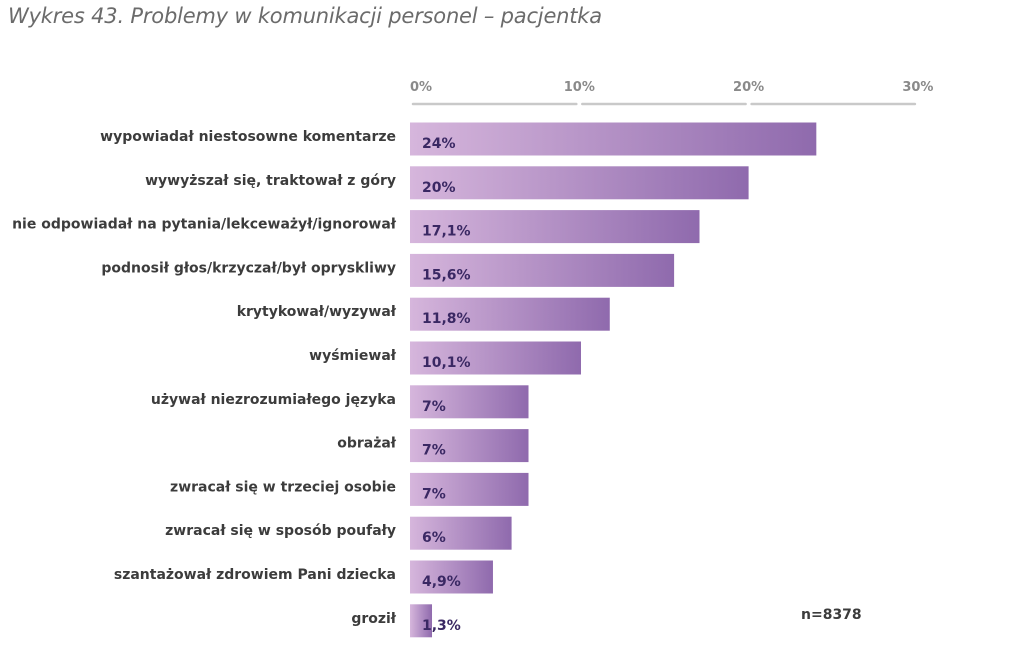  What do you see at coordinates (748, 87) in the screenshot?
I see `x-tick-label: 20%` at bounding box center [748, 87].